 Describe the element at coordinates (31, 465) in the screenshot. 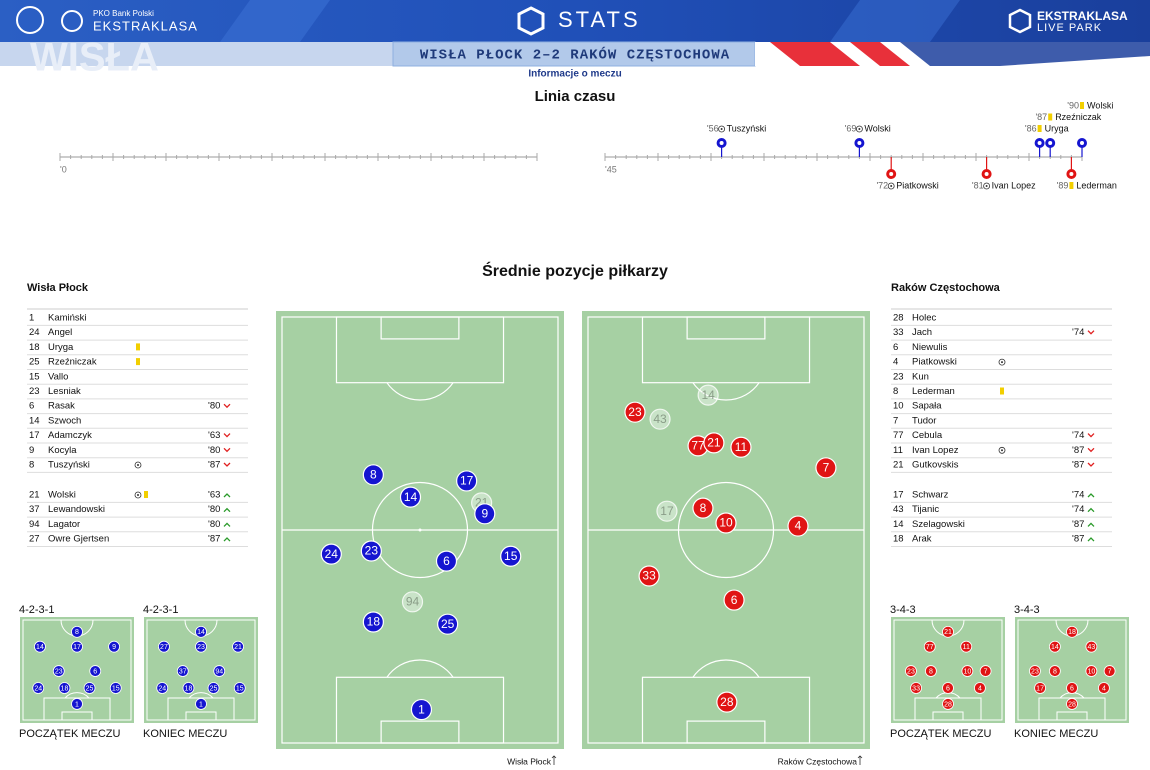

I see `player-number: 8` at that location.